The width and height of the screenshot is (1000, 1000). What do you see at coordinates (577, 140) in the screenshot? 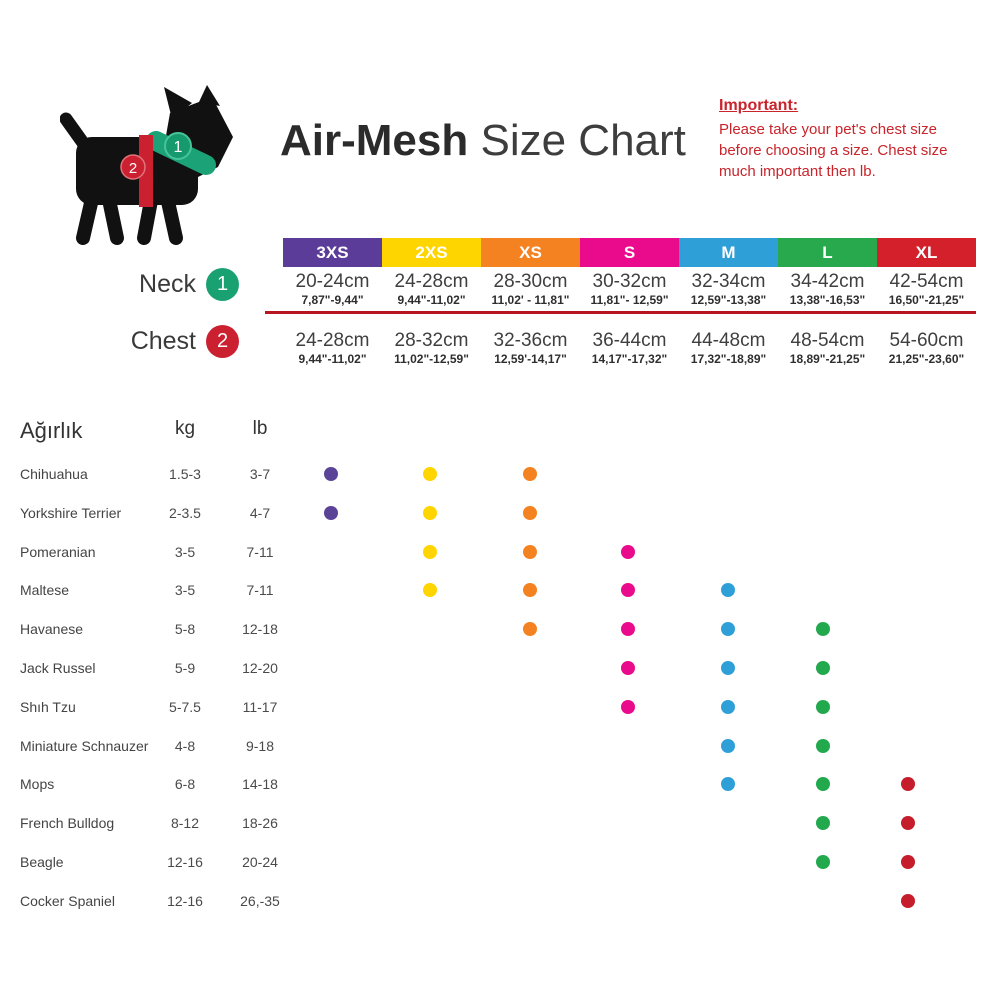
I see `page-title-suffix: Size Chart` at bounding box center [577, 140].